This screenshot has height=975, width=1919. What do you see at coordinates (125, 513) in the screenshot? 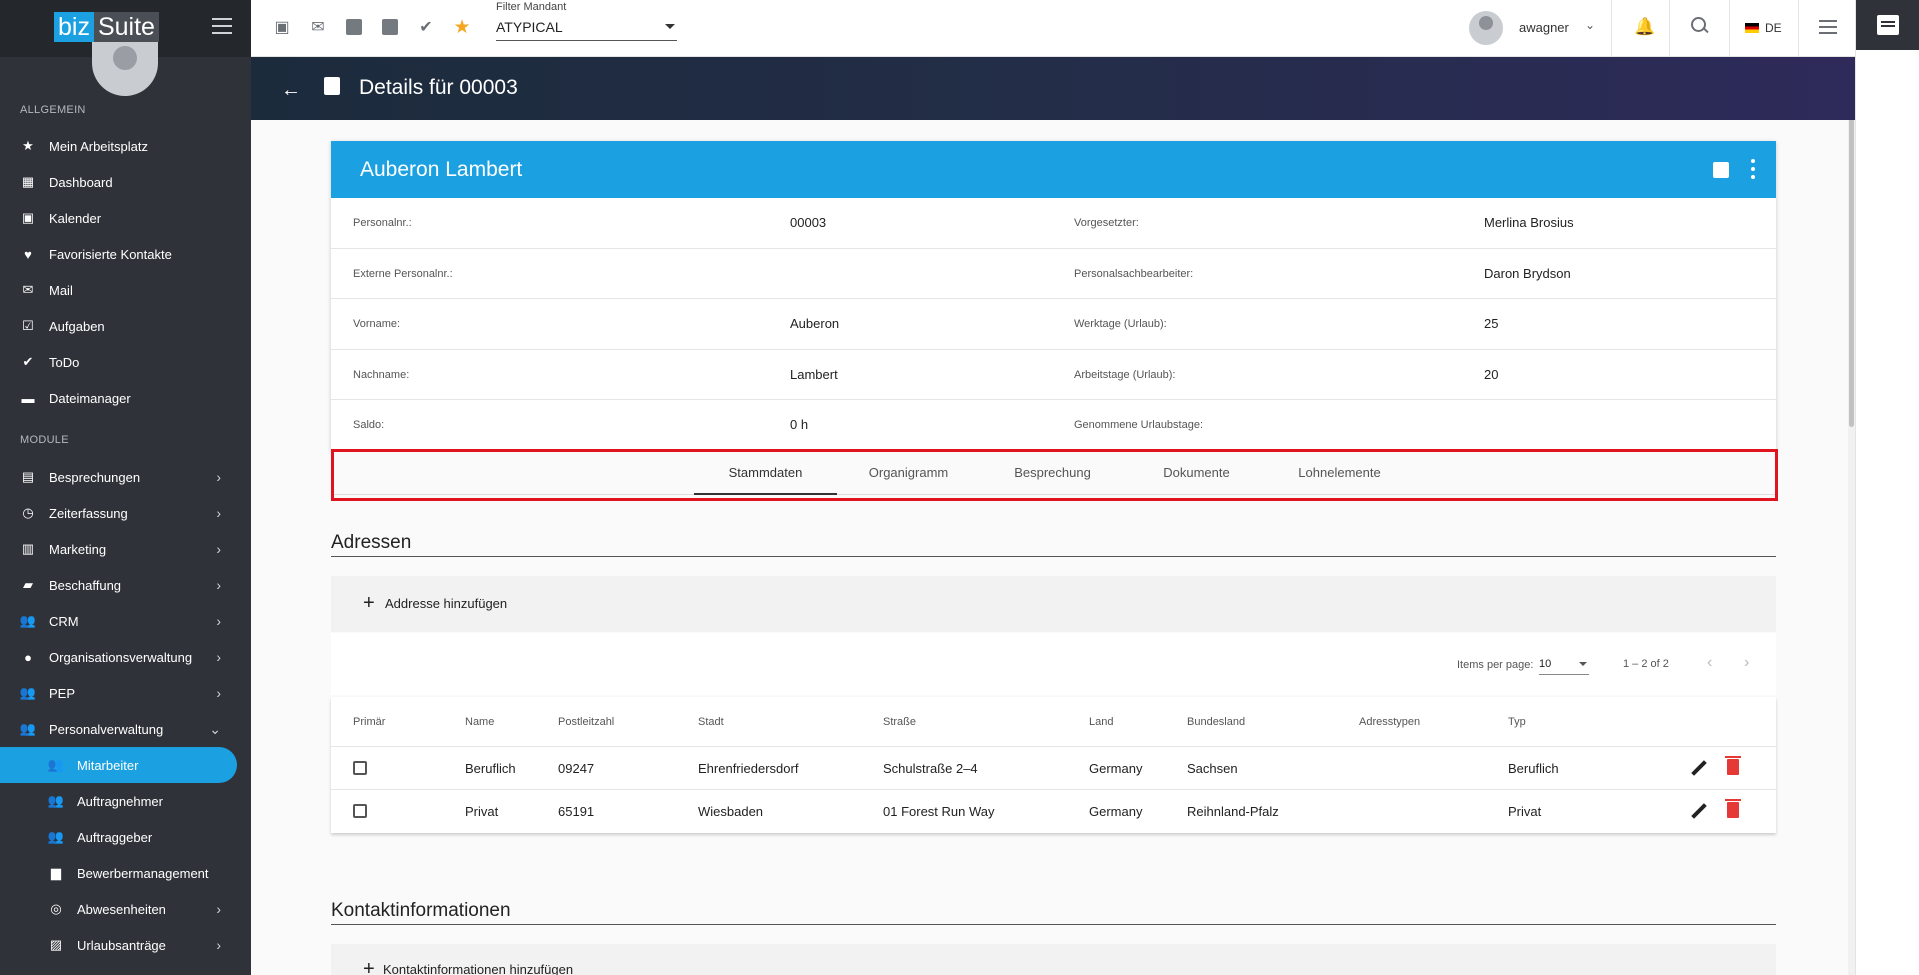
I see `sidebar-item-zeiterfassung: ◷ Zeiterfassung ›` at bounding box center [125, 513].